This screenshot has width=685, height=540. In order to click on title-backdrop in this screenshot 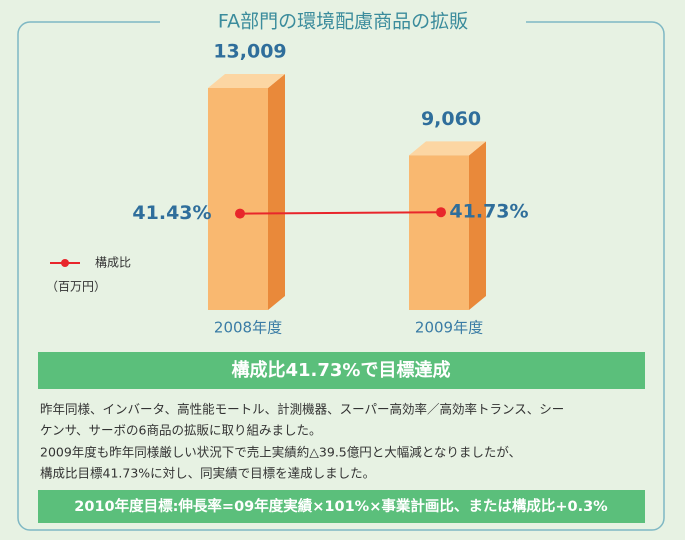, I will do `click(343, 23)`.